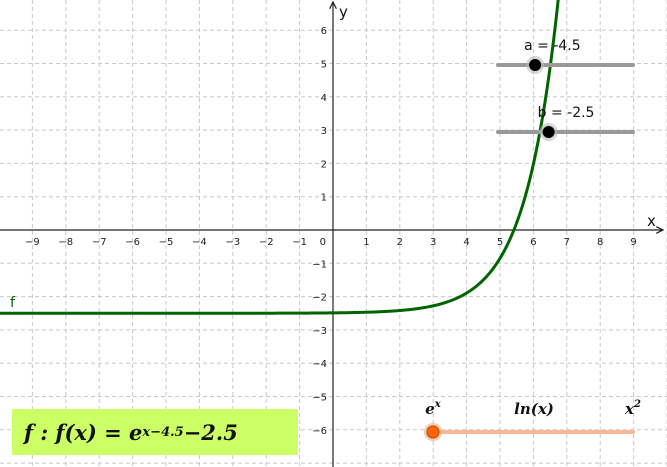  Describe the element at coordinates (324, 131) in the screenshot. I see `y-tick-label: 3` at that location.